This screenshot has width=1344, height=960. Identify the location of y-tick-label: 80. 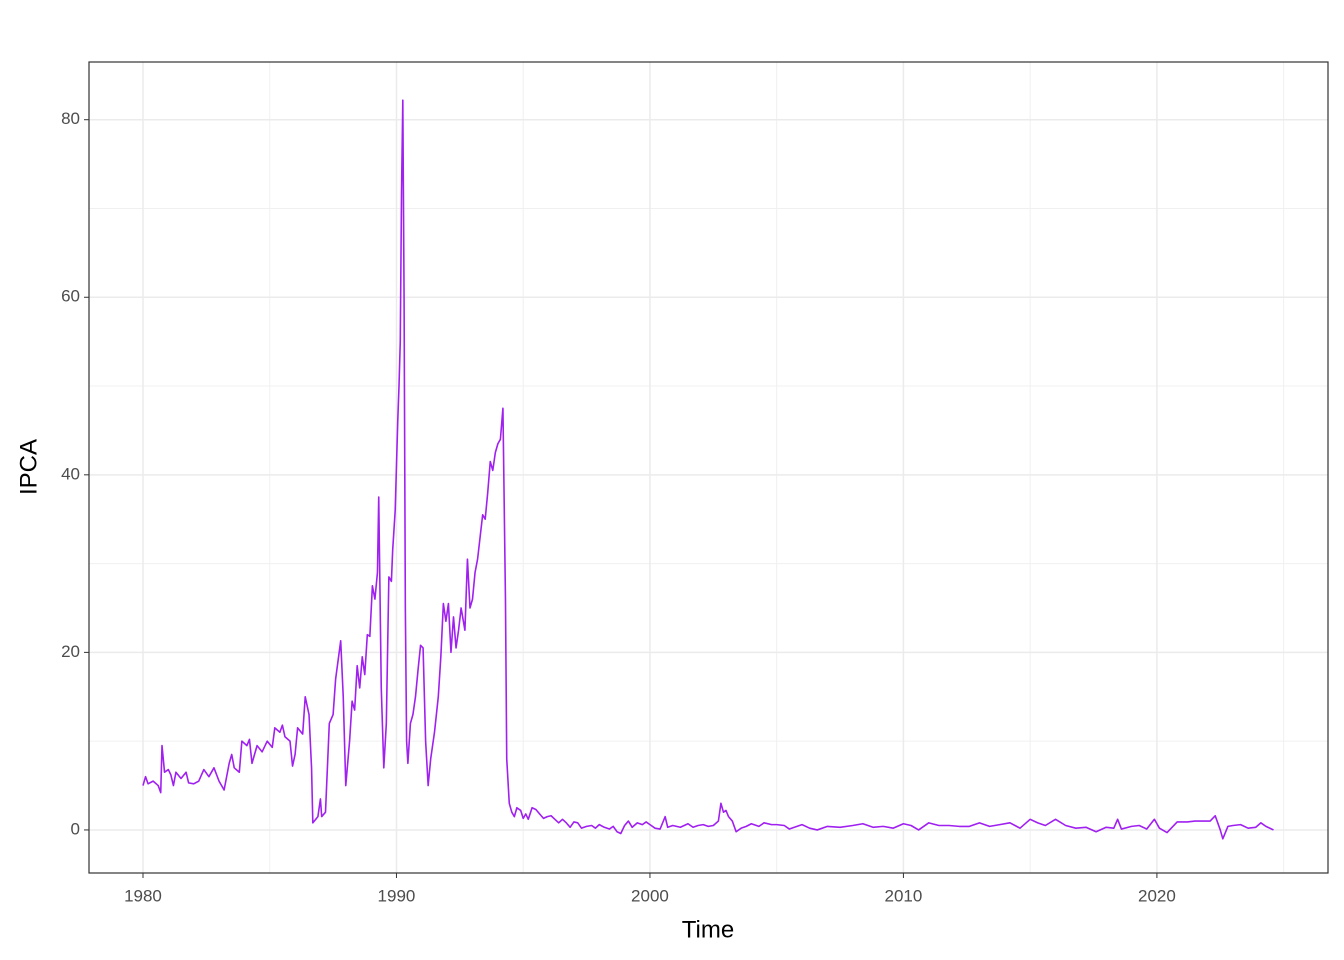
(70, 118).